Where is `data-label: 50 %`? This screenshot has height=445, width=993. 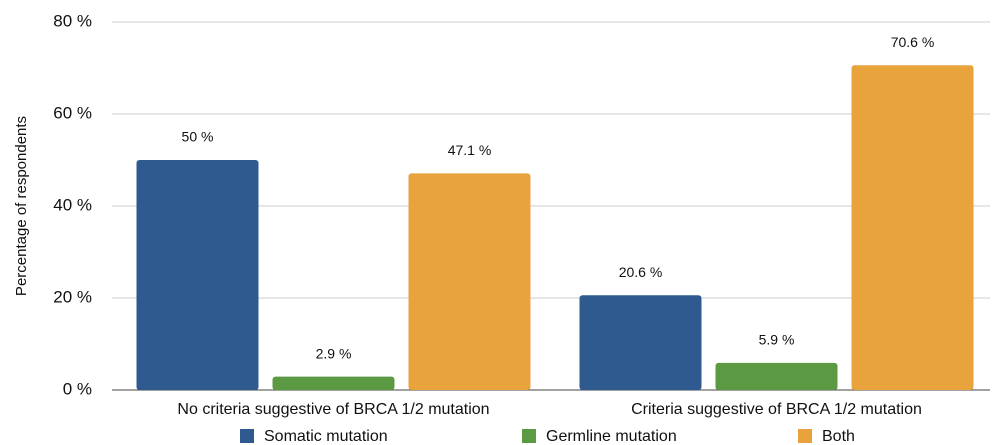
data-label: 50 % is located at coordinates (198, 137).